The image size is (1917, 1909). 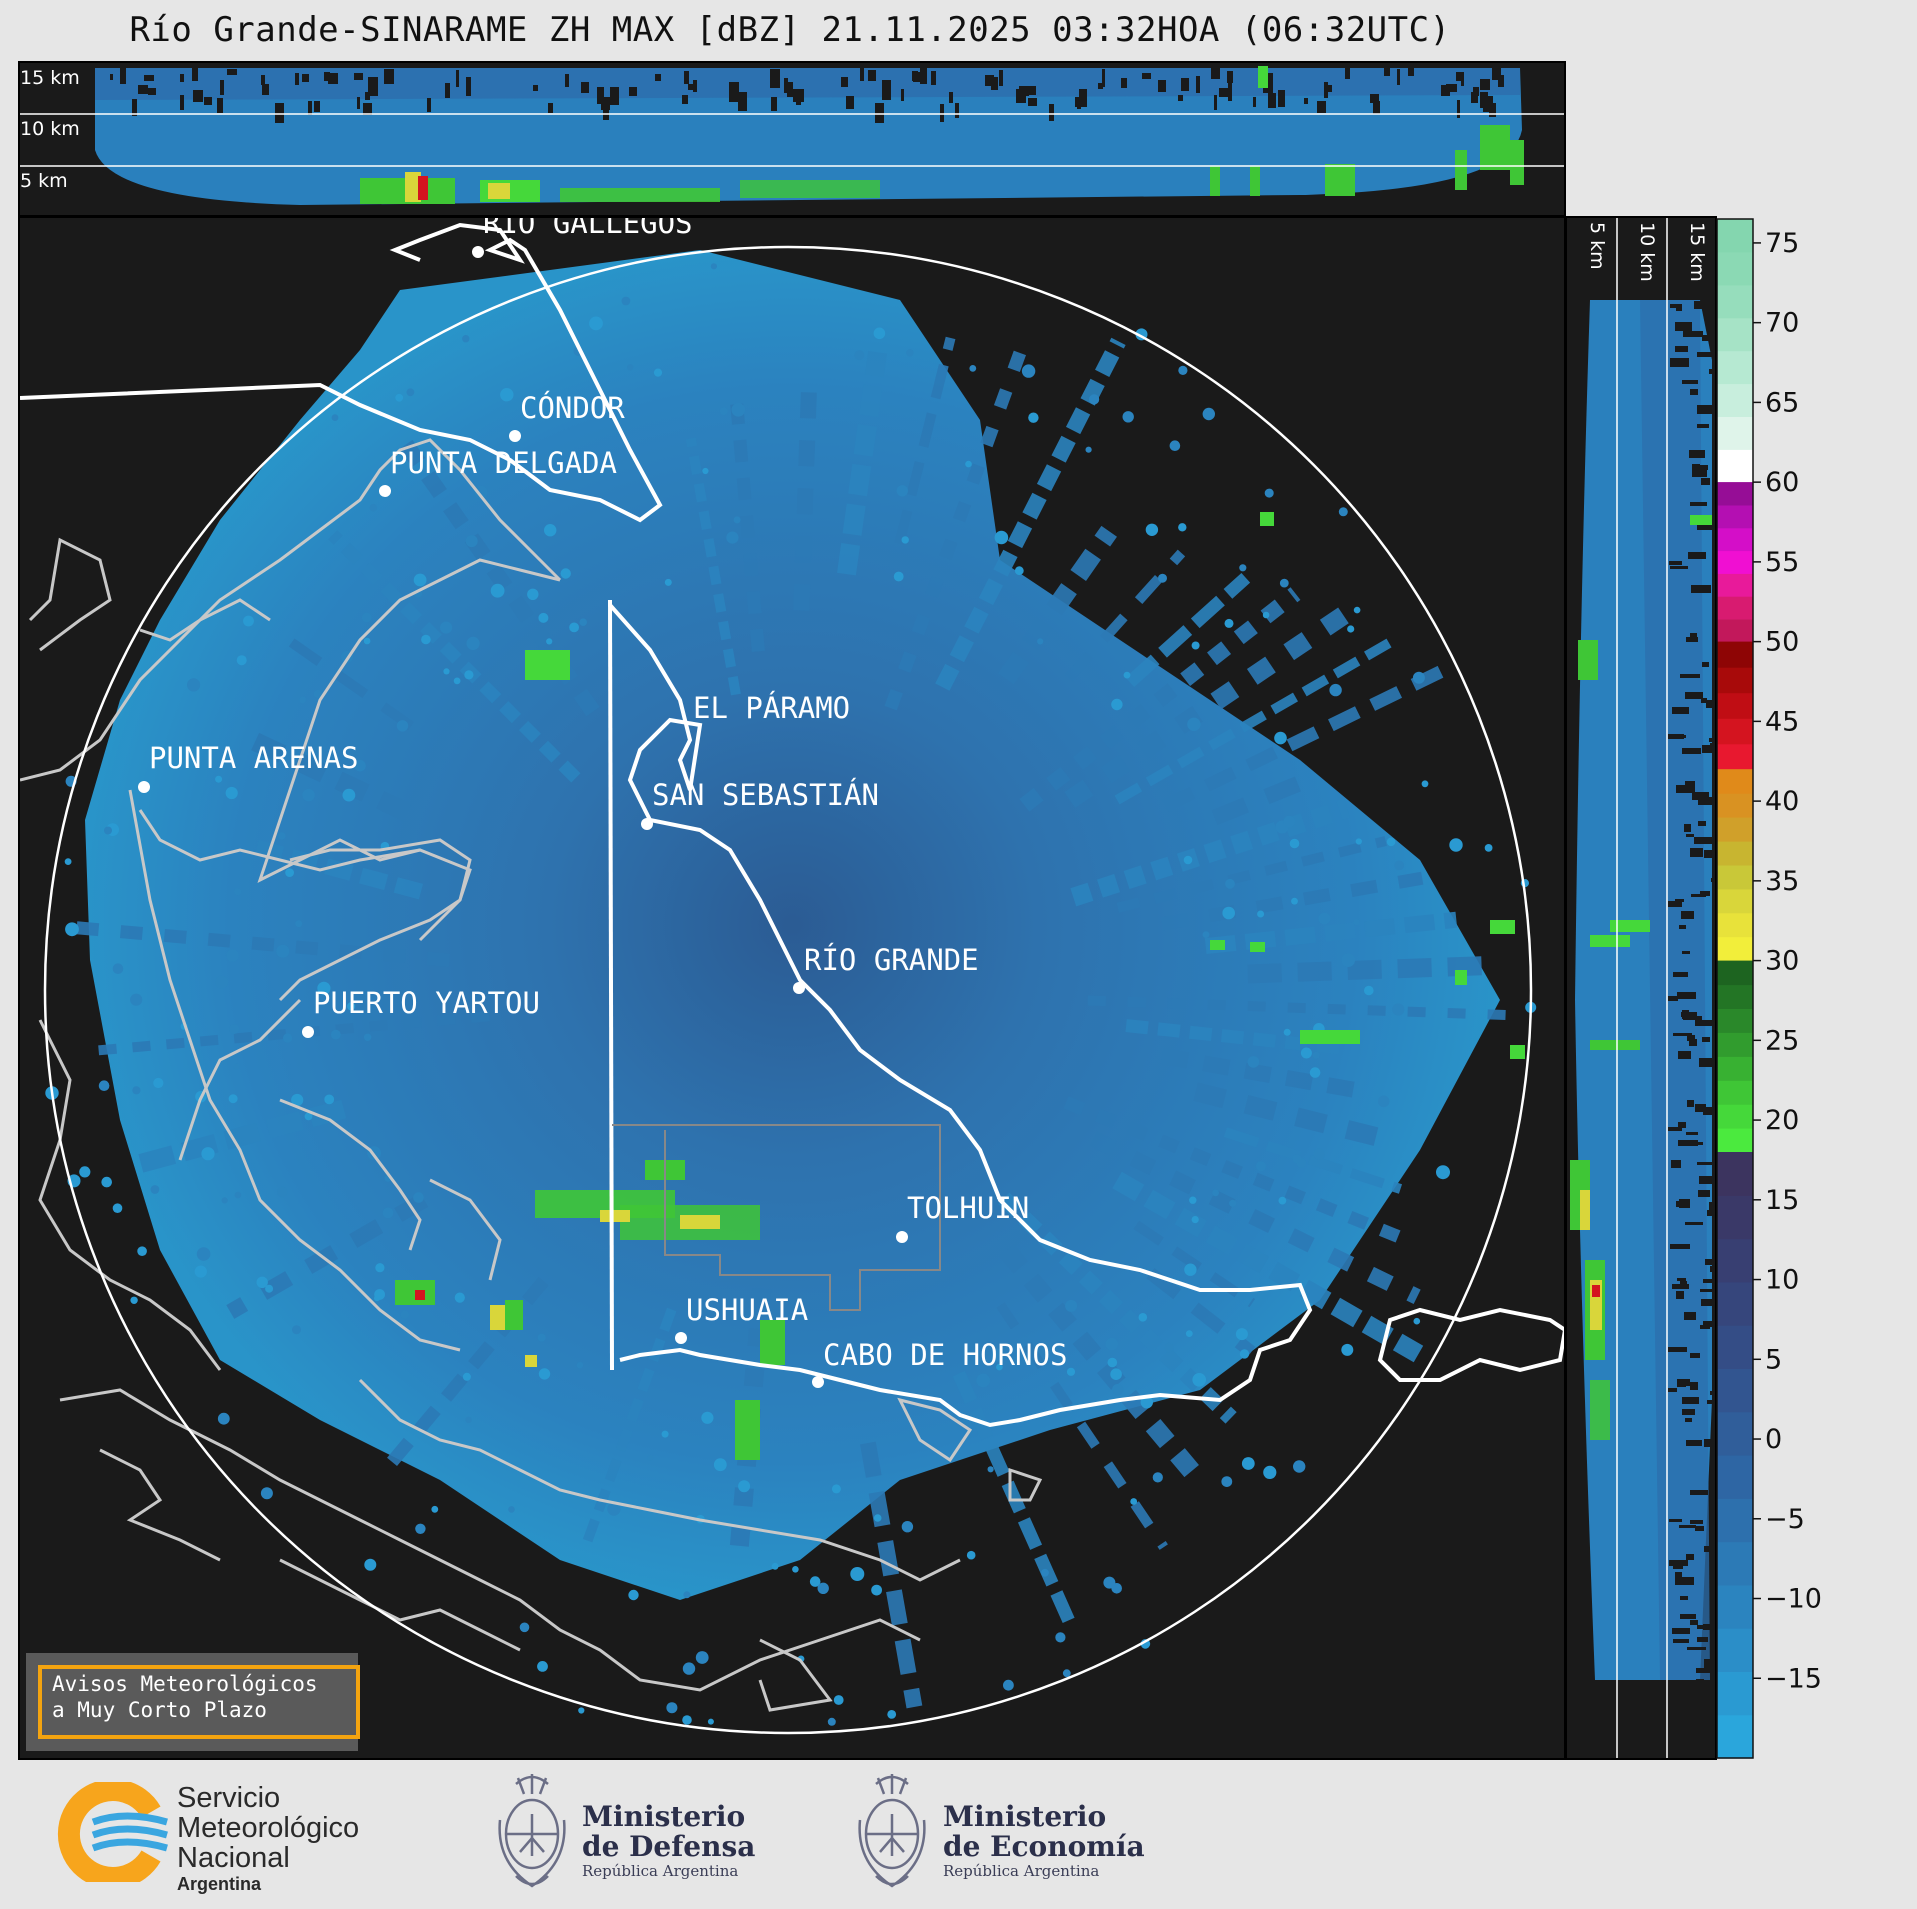 What do you see at coordinates (1782, 642) in the screenshot?
I see `colorbar-tick-label: 50` at bounding box center [1782, 642].